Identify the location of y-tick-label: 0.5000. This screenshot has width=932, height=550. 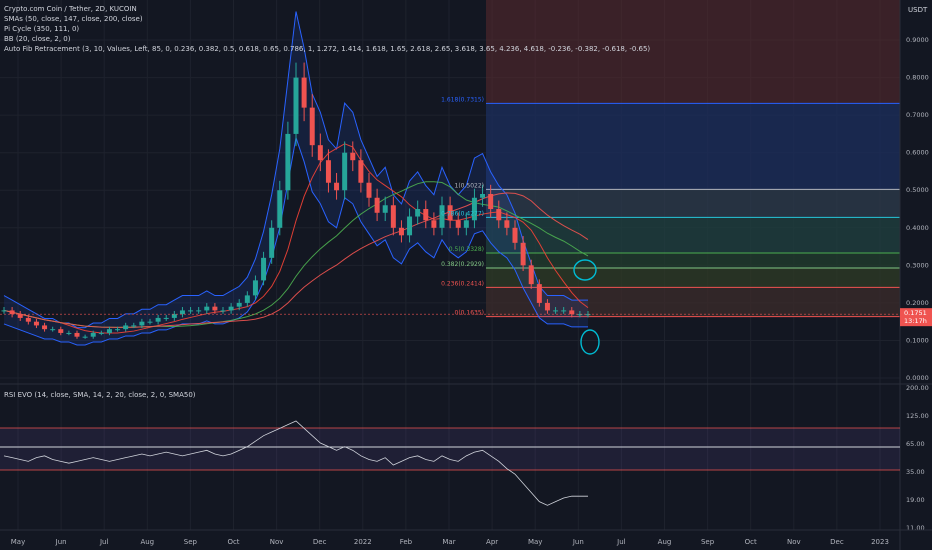
(917, 190).